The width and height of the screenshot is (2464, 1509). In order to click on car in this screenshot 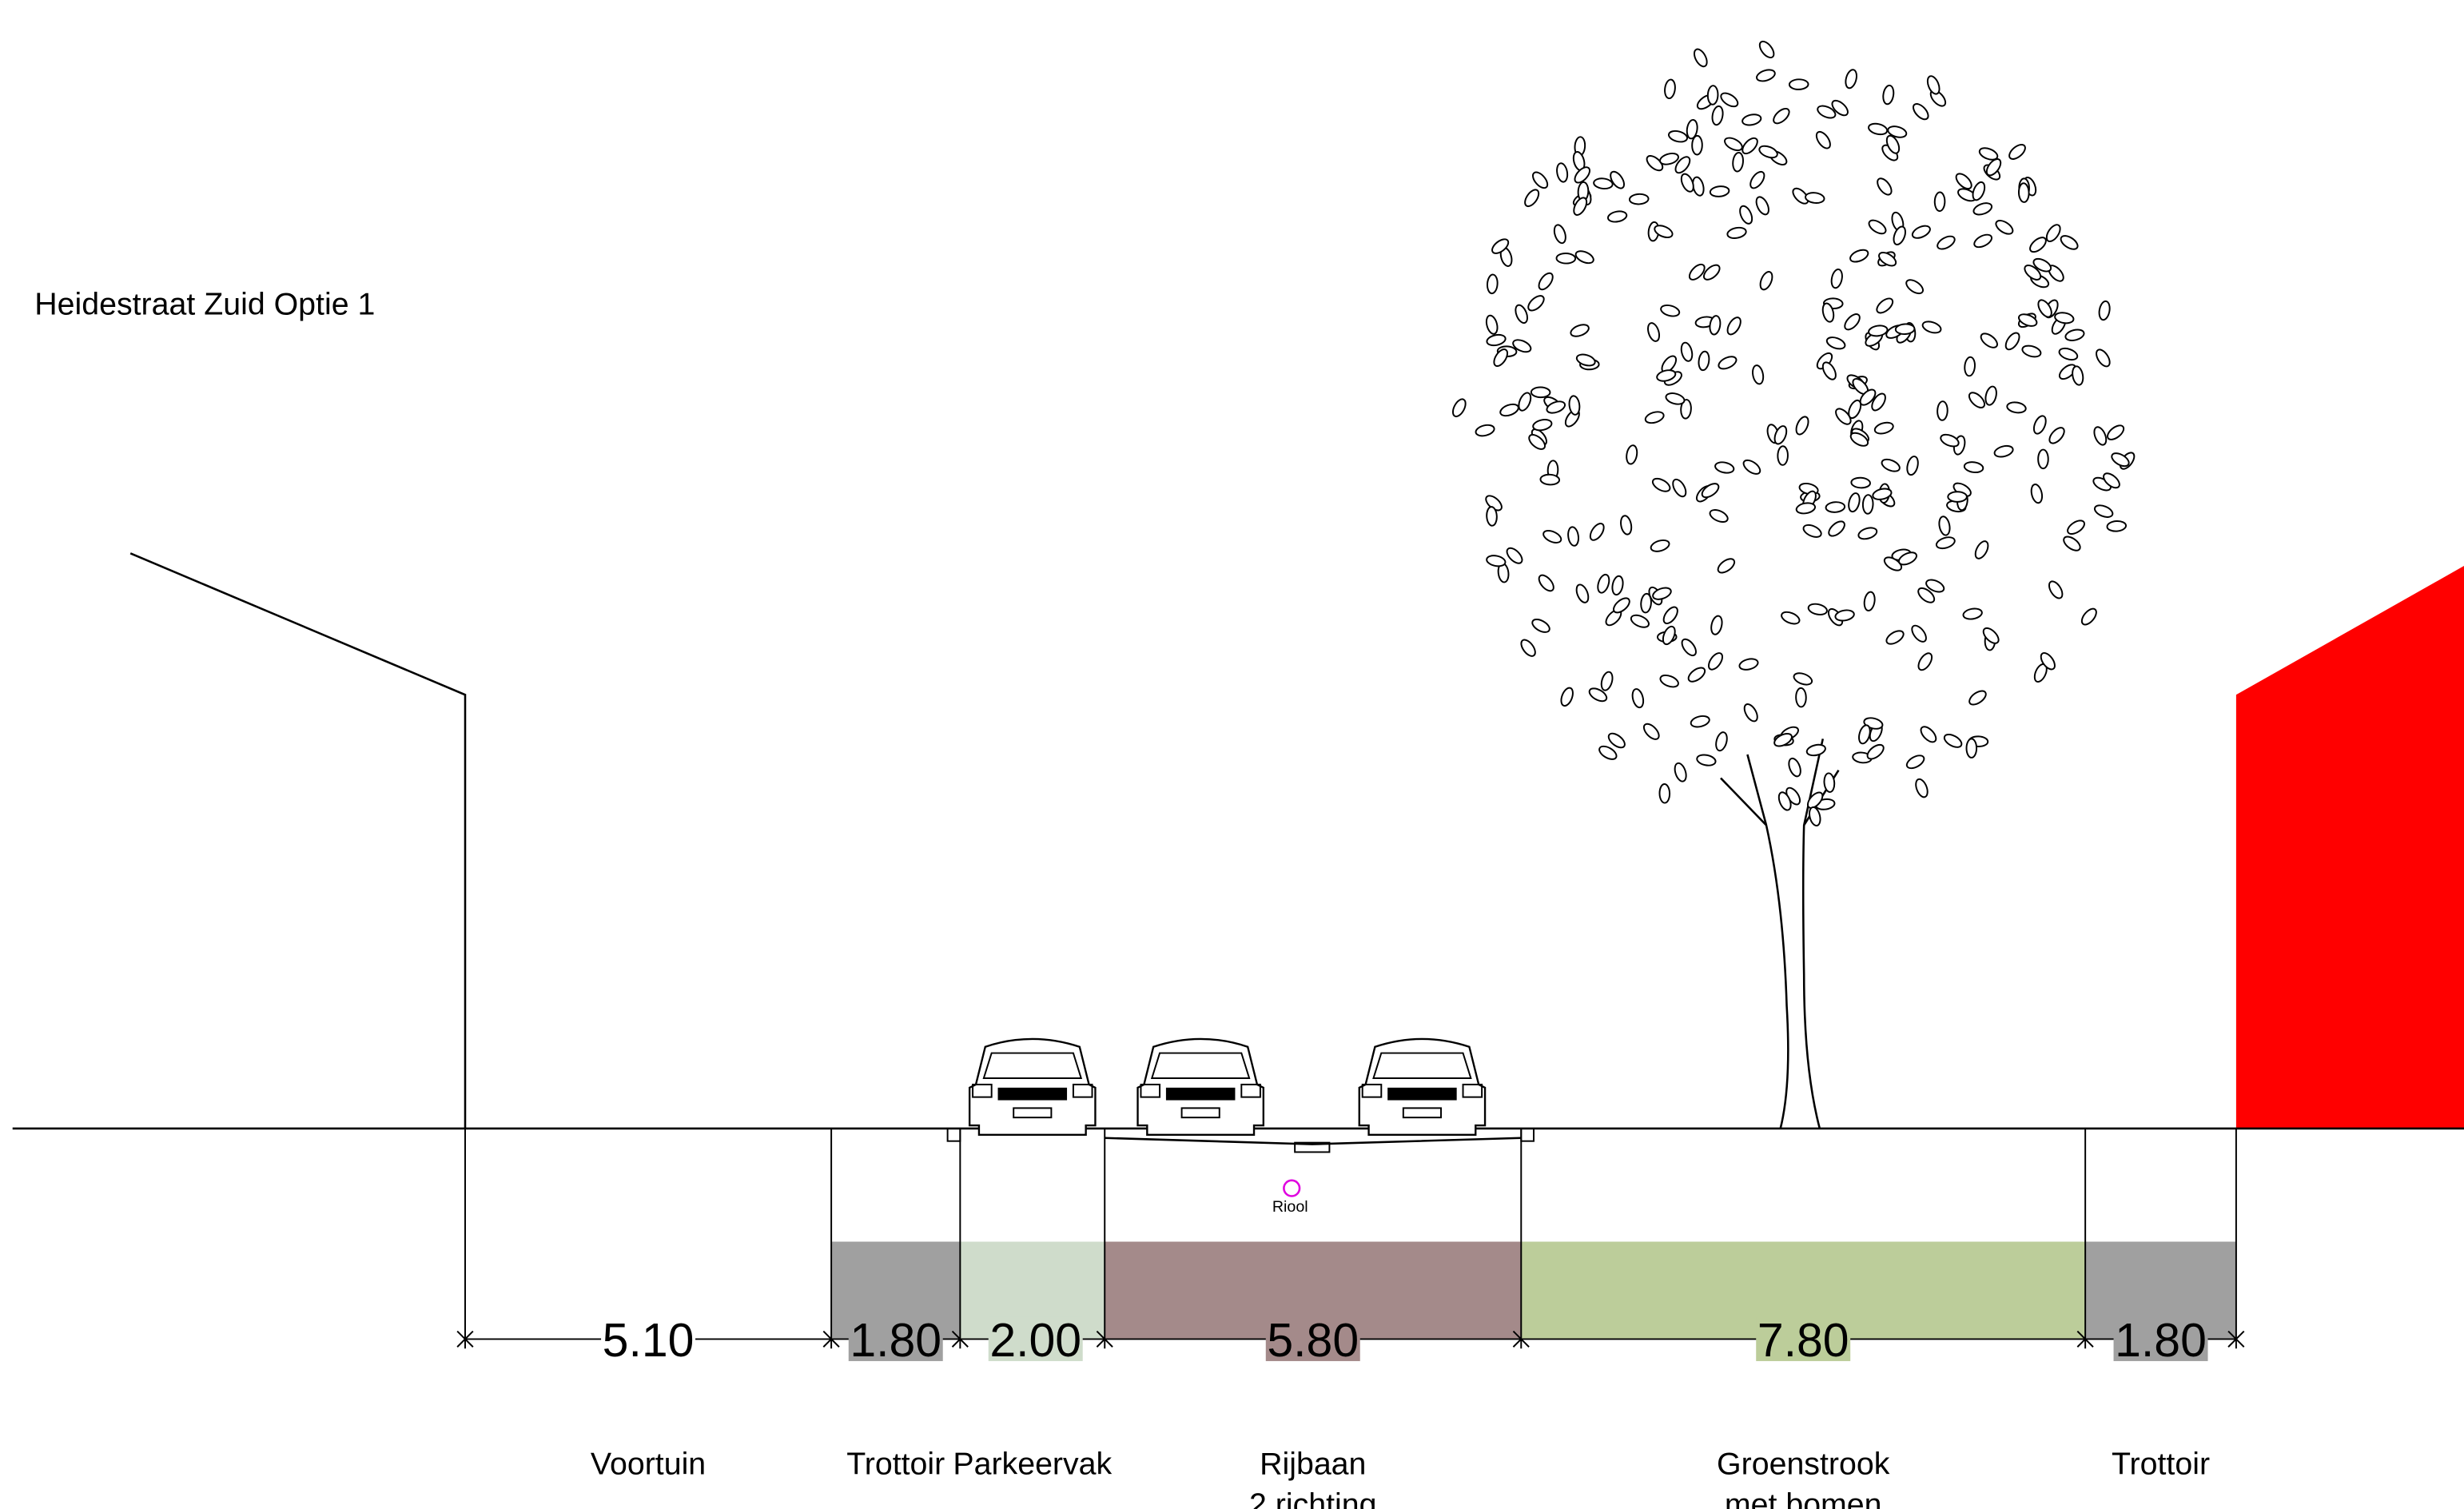, I will do `click(1032, 1086)`.